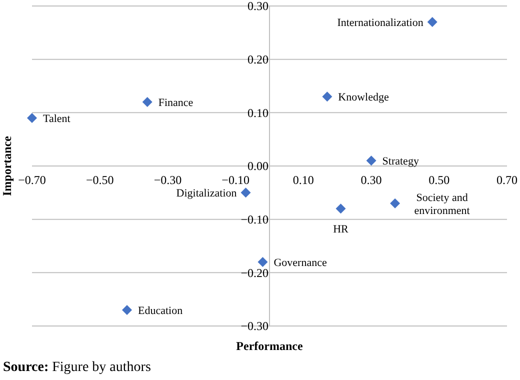 This screenshot has width=520, height=380. Describe the element at coordinates (56, 118) in the screenshot. I see `annotation: Talent` at that location.